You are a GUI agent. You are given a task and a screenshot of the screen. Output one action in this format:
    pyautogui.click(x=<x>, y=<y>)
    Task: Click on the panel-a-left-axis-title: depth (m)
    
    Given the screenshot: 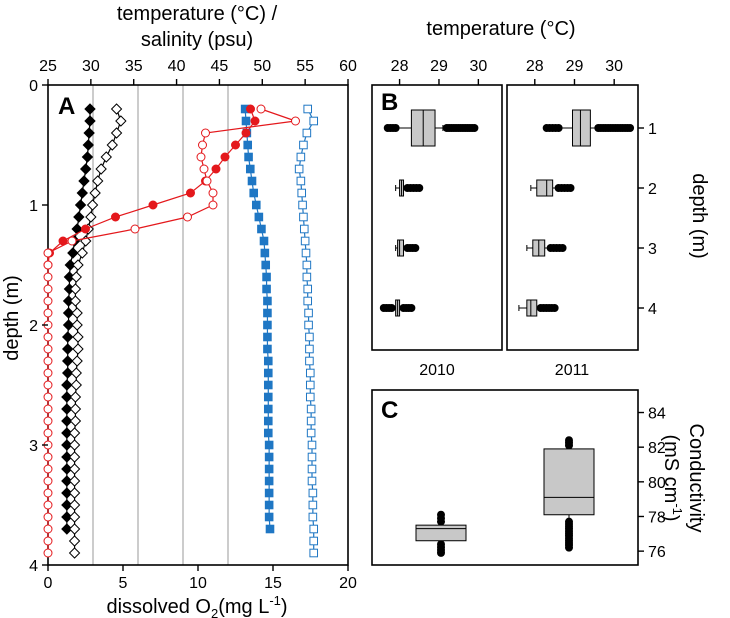 What is the action you would take?
    pyautogui.click(x=12, y=318)
    